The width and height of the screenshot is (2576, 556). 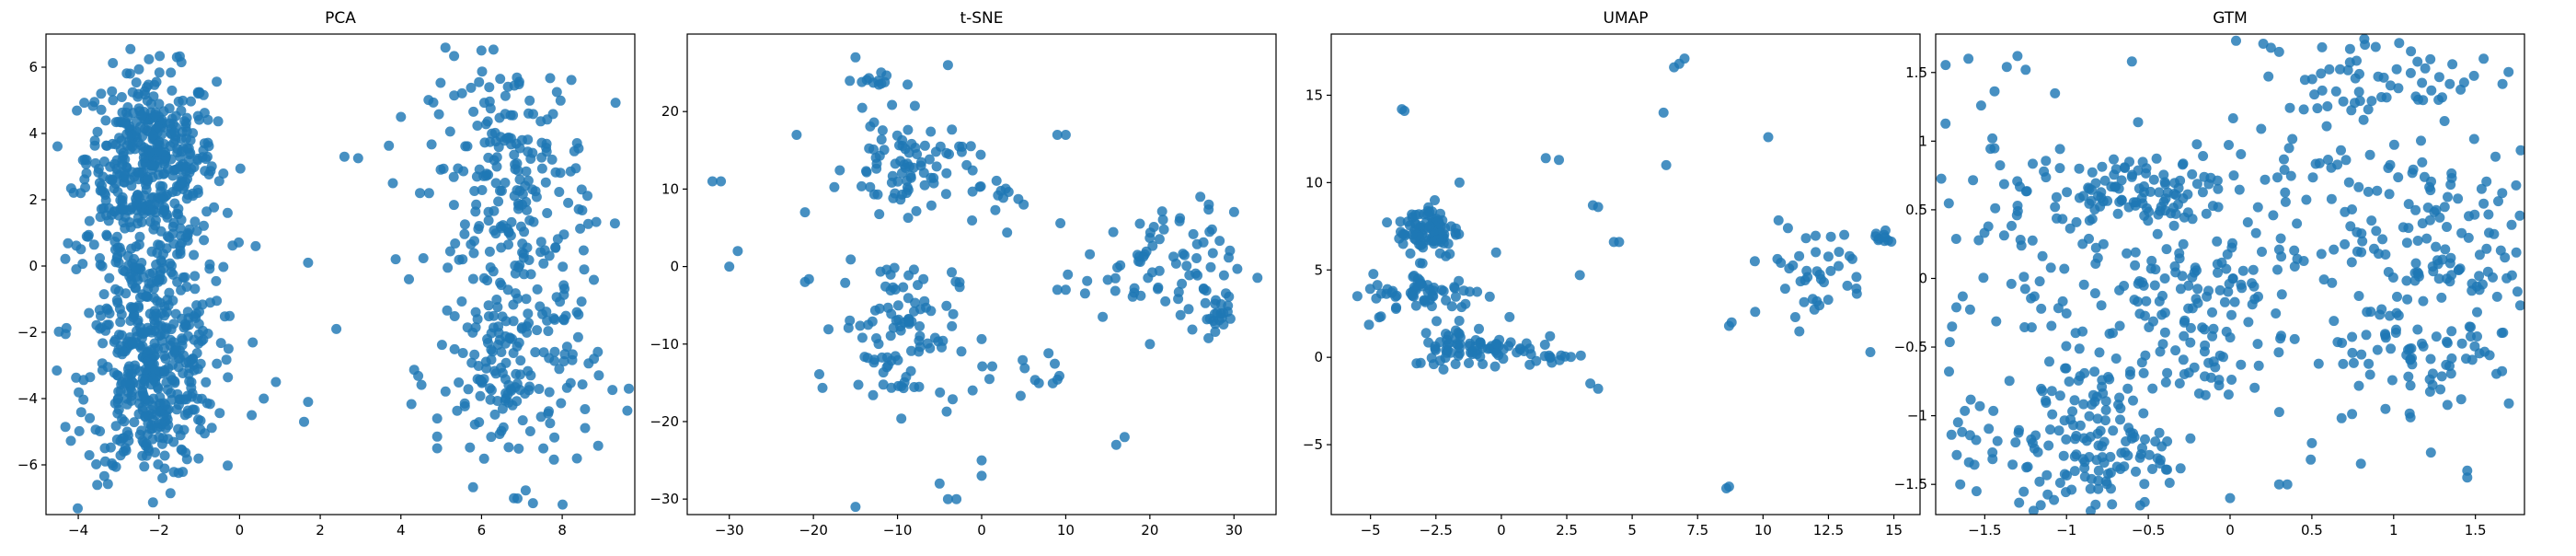 I want to click on x-tick-label: 4, so click(x=401, y=530).